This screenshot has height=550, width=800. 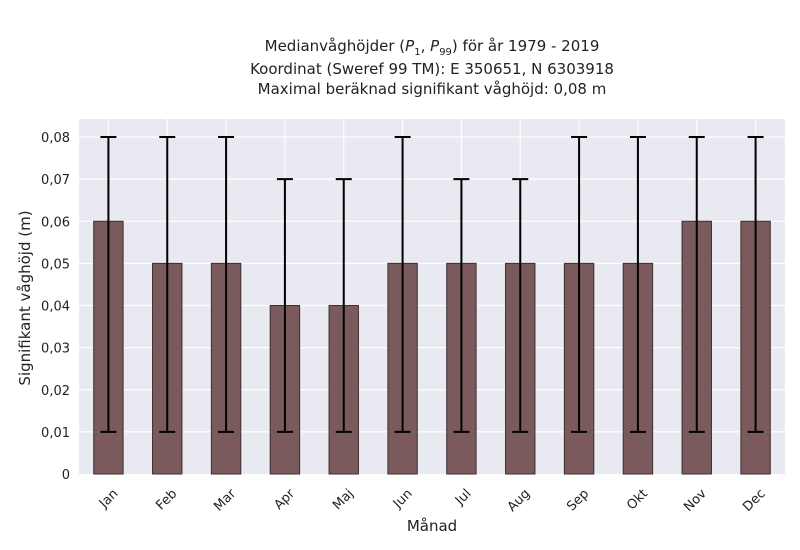 I want to click on y-tick-label: 0,05, so click(x=55, y=264).